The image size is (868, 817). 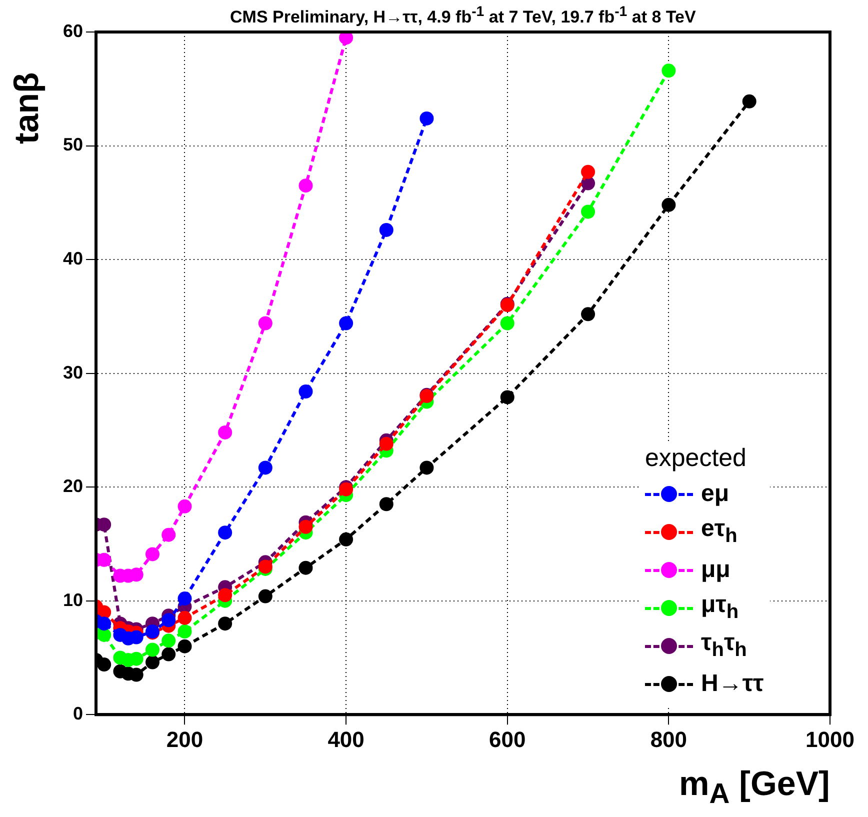 I want to click on legend-label: μτ$_{h}$, so click(x=720, y=607).